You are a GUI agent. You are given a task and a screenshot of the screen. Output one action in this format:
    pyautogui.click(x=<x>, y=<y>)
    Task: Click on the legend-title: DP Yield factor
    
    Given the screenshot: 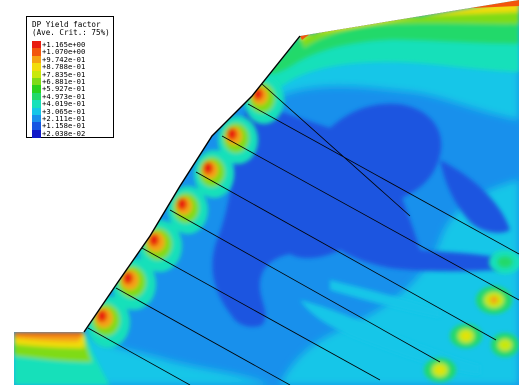 What is the action you would take?
    pyautogui.click(x=66, y=24)
    